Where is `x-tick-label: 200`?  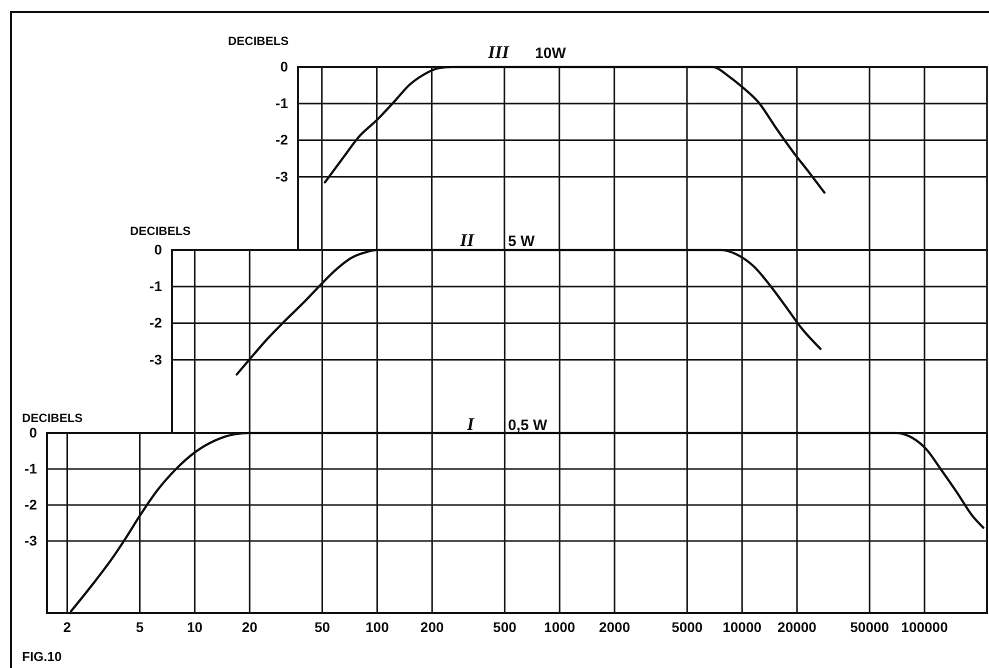 x-tick-label: 200 is located at coordinates (432, 626).